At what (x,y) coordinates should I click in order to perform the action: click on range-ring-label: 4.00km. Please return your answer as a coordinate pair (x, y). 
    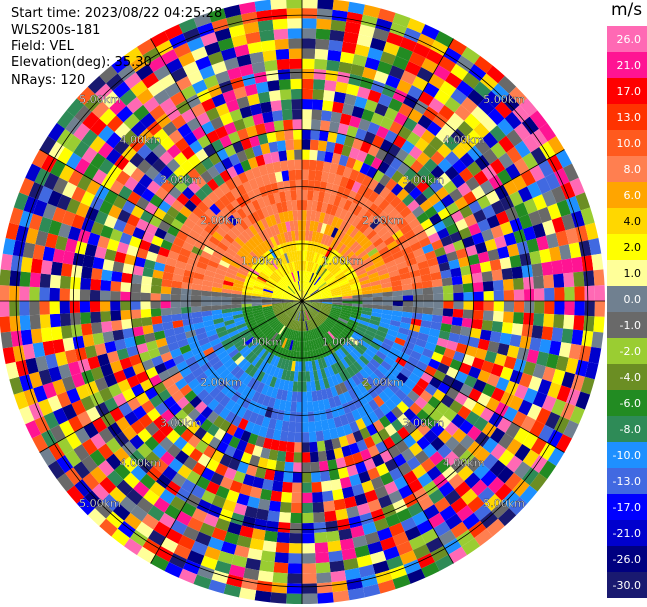
    Looking at the image, I should click on (464, 139).